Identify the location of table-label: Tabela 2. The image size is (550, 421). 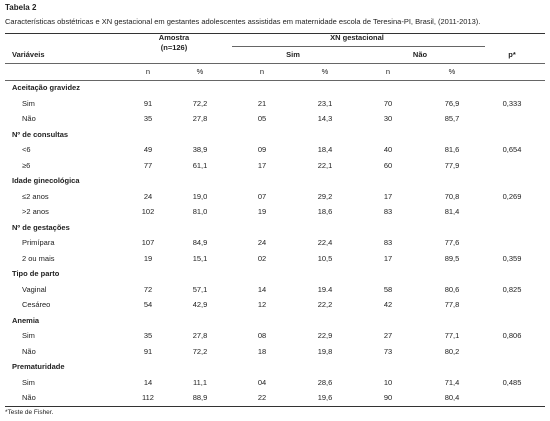
(21, 7).